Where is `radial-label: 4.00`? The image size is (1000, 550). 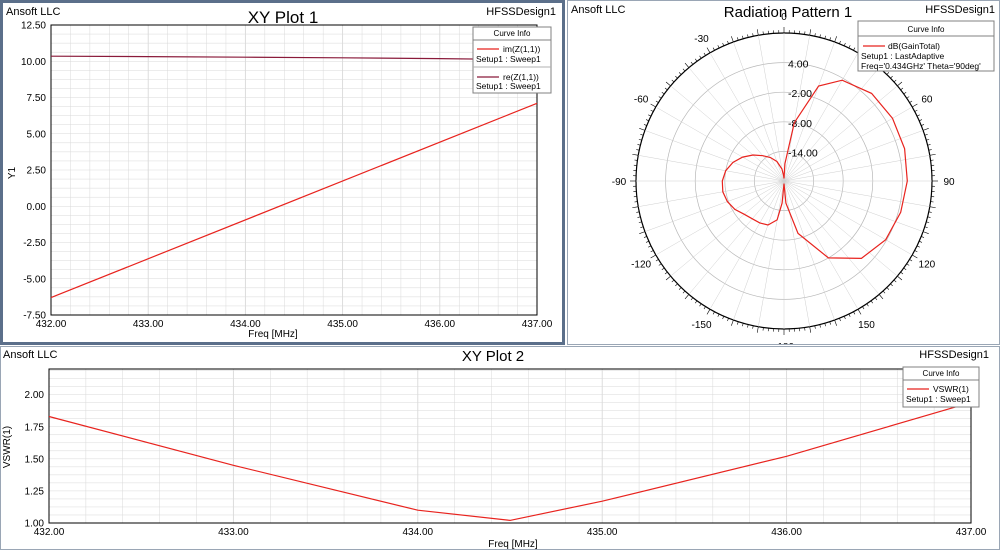 radial-label: 4.00 is located at coordinates (798, 65).